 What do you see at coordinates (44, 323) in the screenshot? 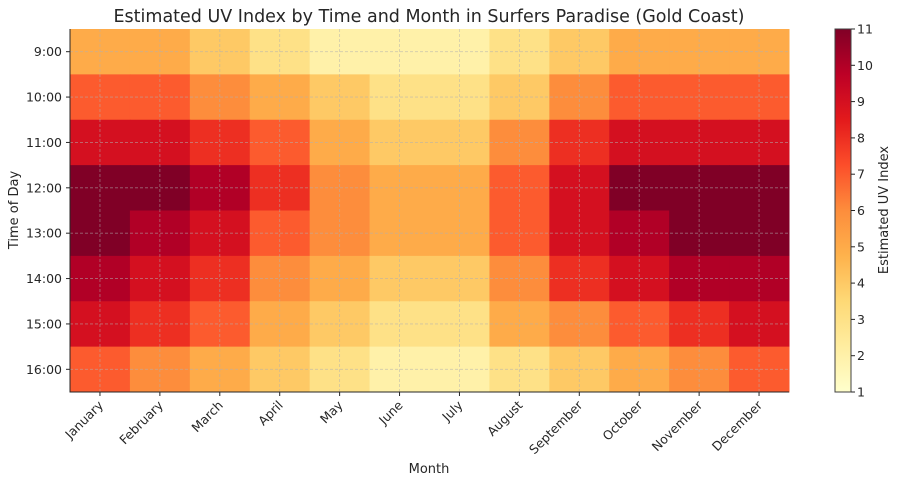
I see `y-tick-label: 15:00` at bounding box center [44, 323].